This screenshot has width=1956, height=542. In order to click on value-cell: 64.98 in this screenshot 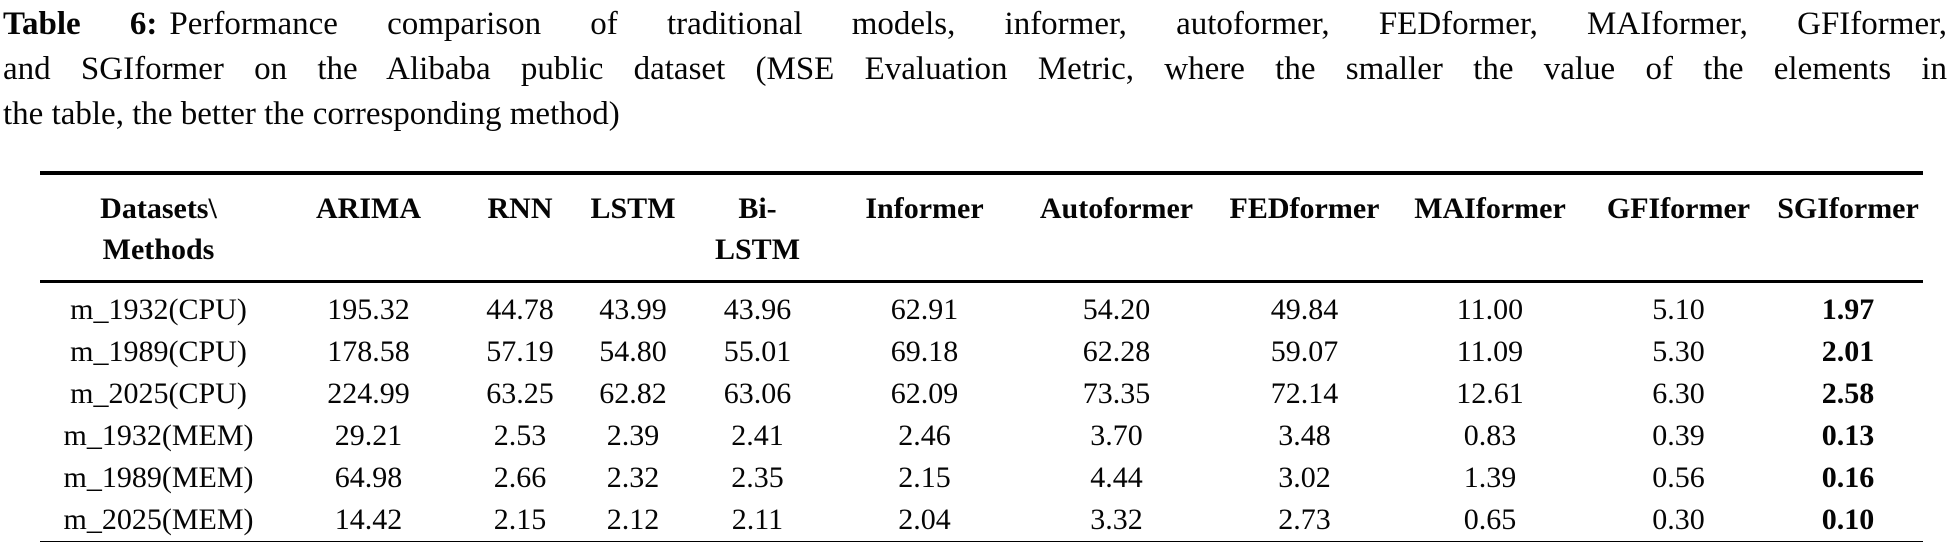, I will do `click(368, 477)`.